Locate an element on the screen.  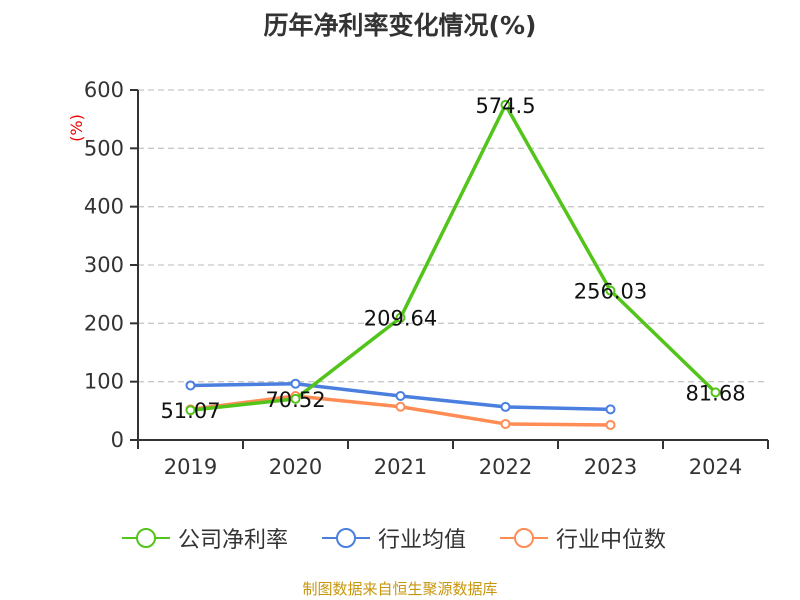
data-label: 51.07 is located at coordinates (190, 411).